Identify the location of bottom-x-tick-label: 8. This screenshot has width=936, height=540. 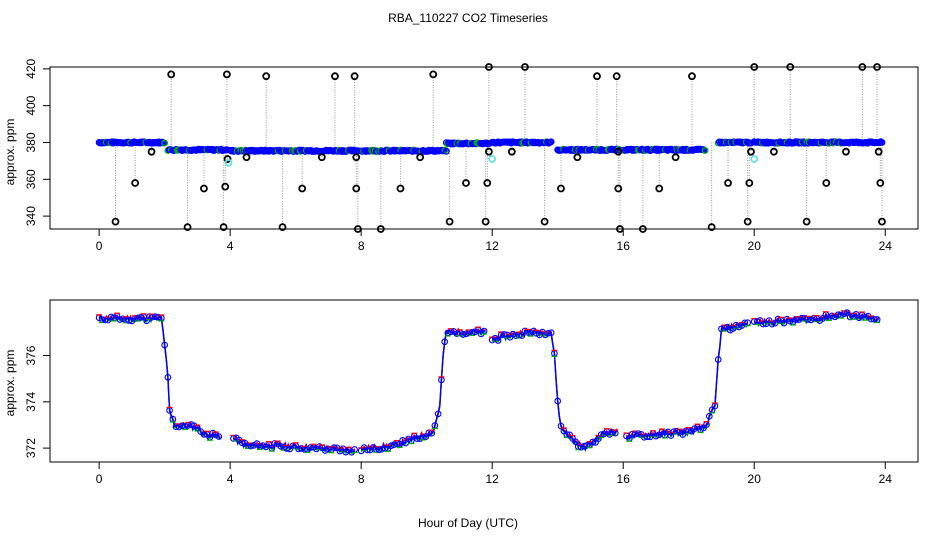
(361, 479).